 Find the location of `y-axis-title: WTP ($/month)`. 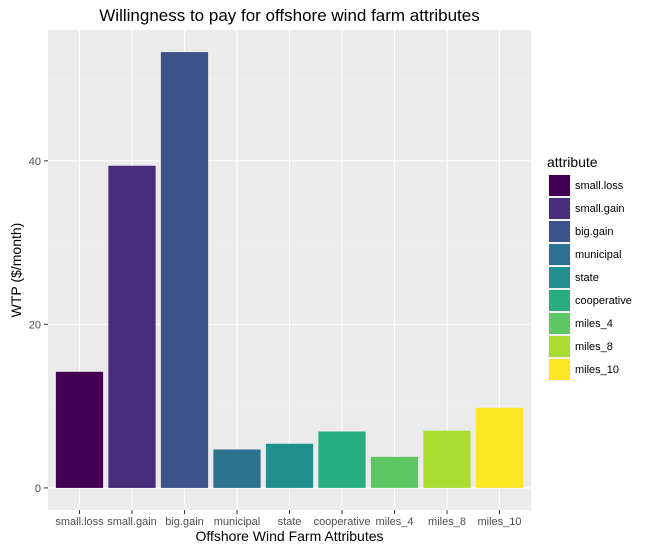

y-axis-title: WTP ($/month) is located at coordinates (16, 270).